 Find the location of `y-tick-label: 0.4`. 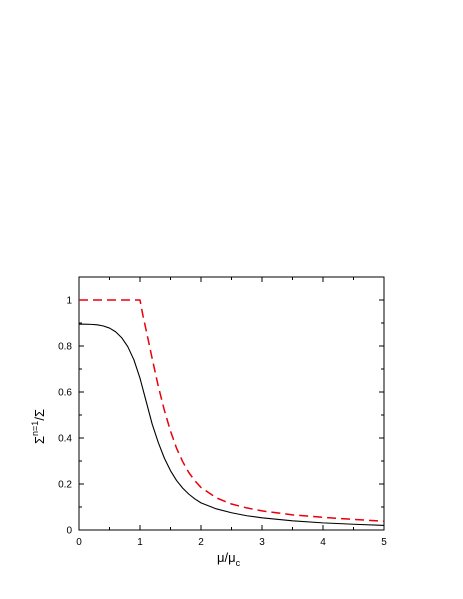

y-tick-label: 0.4 is located at coordinates (65, 439).